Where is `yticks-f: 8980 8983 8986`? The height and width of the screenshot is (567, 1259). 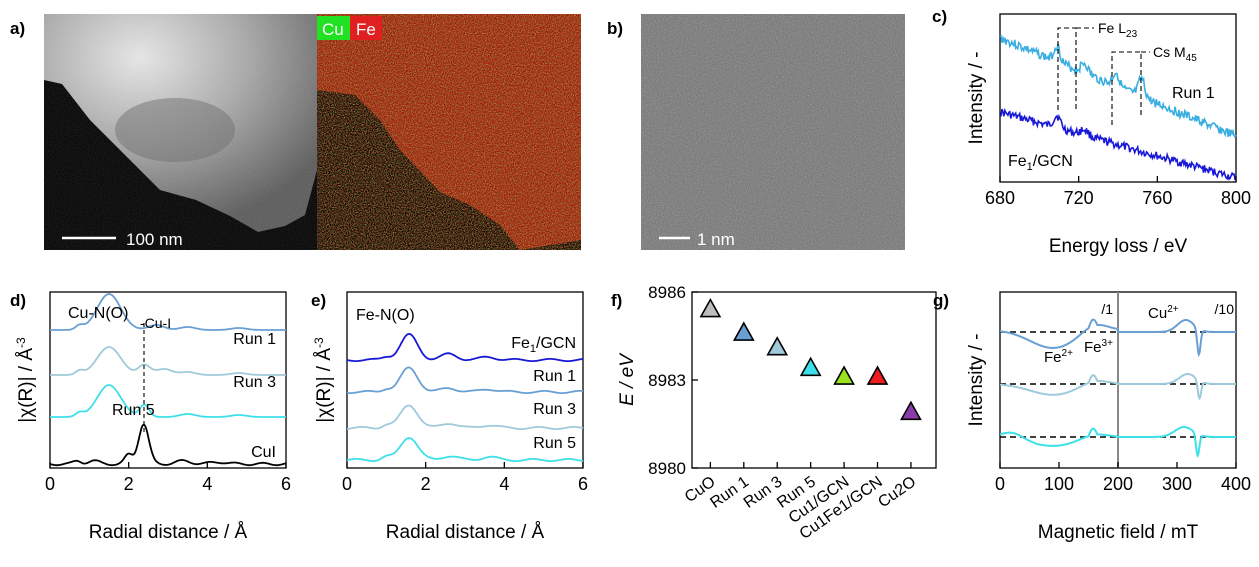
yticks-f: 8980 8983 8986 is located at coordinates (673, 380).